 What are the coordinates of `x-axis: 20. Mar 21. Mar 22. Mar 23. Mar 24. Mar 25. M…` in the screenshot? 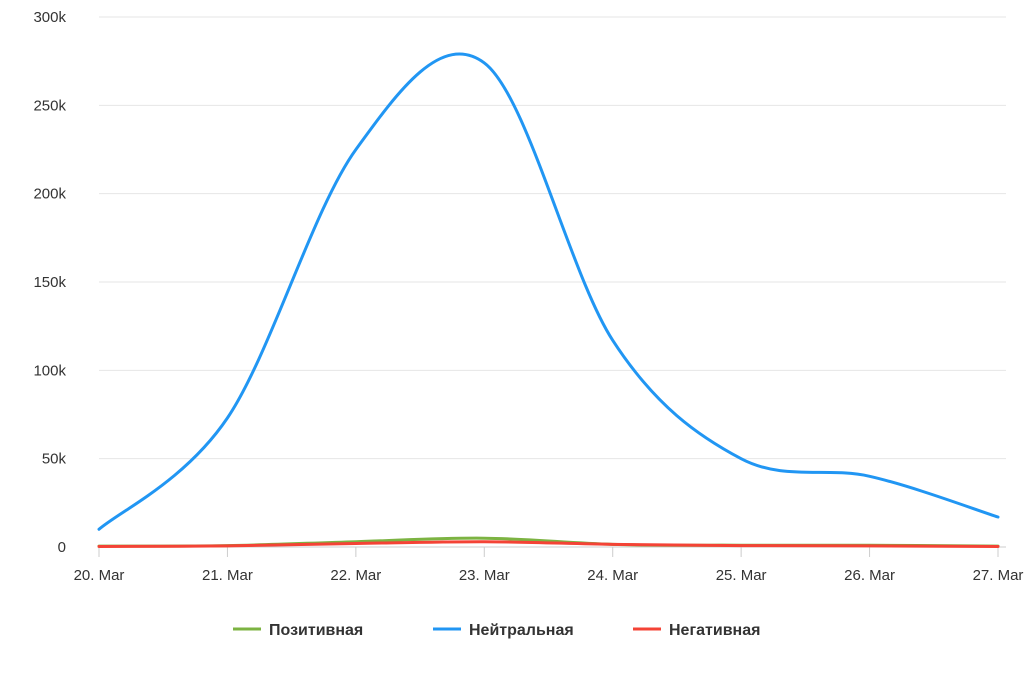 It's located at (549, 565).